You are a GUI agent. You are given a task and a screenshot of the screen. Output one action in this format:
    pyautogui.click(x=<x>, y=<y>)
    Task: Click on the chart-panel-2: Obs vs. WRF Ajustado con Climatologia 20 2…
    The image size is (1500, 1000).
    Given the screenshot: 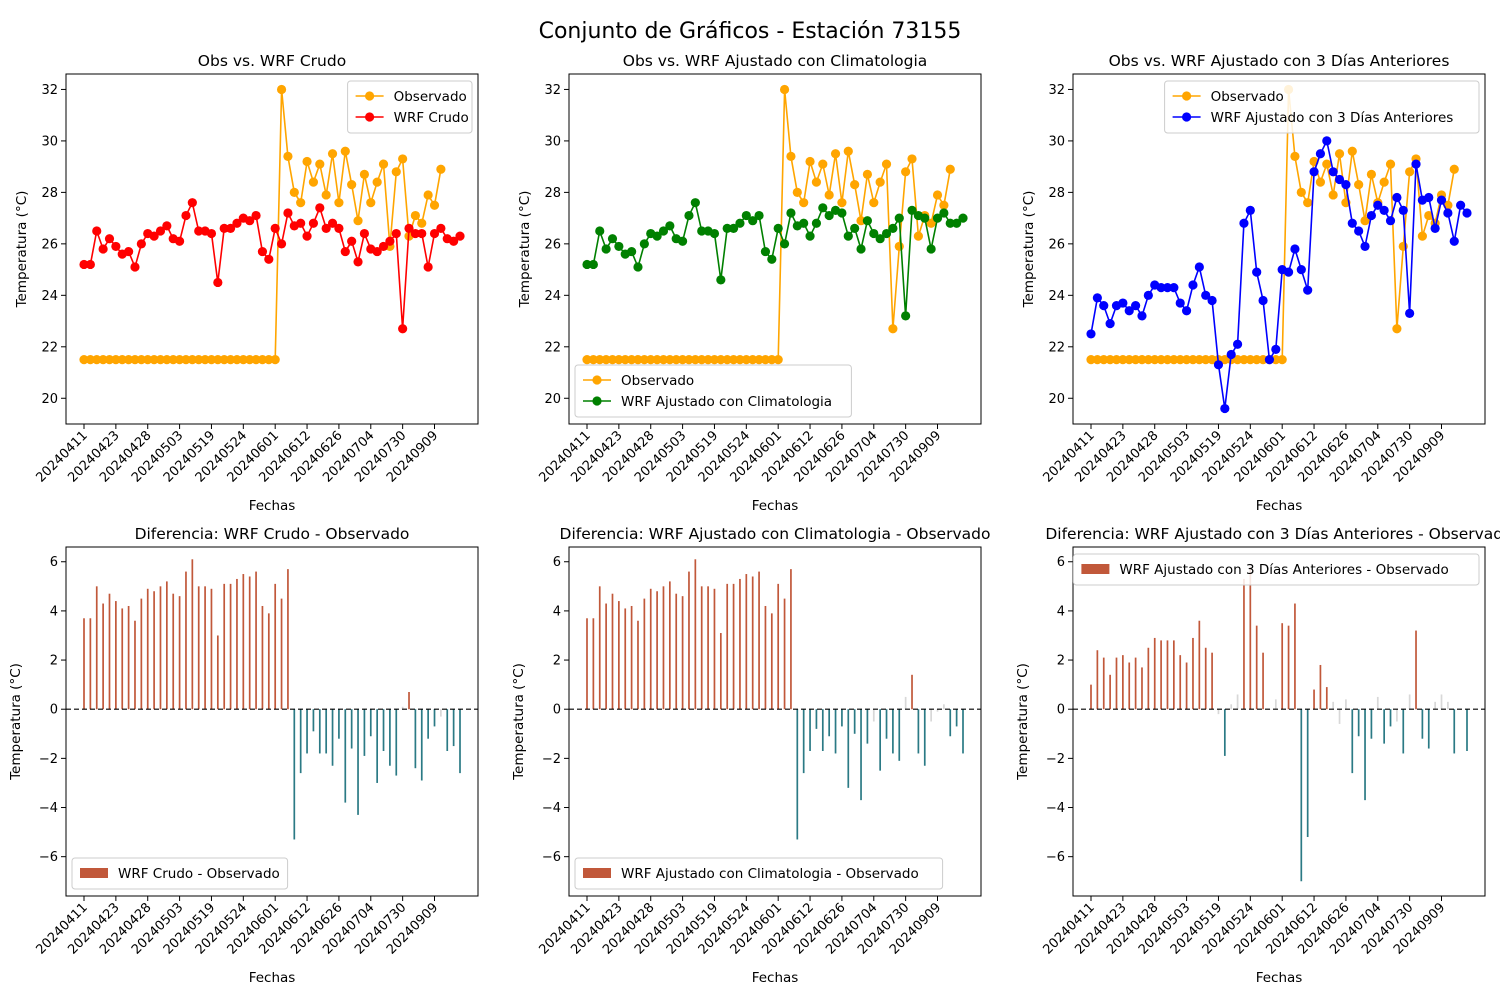 What is the action you would take?
    pyautogui.click(x=749, y=283)
    